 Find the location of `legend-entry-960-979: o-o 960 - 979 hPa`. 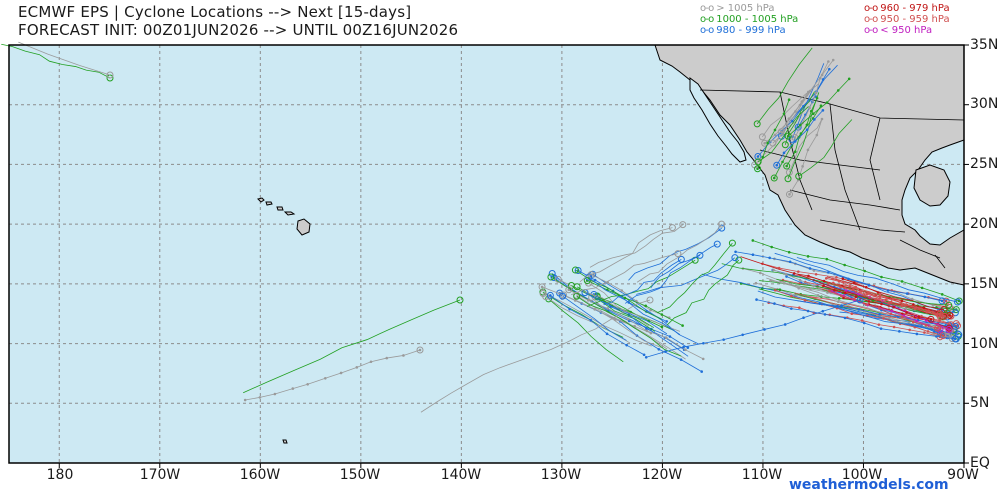

legend-entry-960-979: o-o 960 - 979 hPa is located at coordinates (907, 8).